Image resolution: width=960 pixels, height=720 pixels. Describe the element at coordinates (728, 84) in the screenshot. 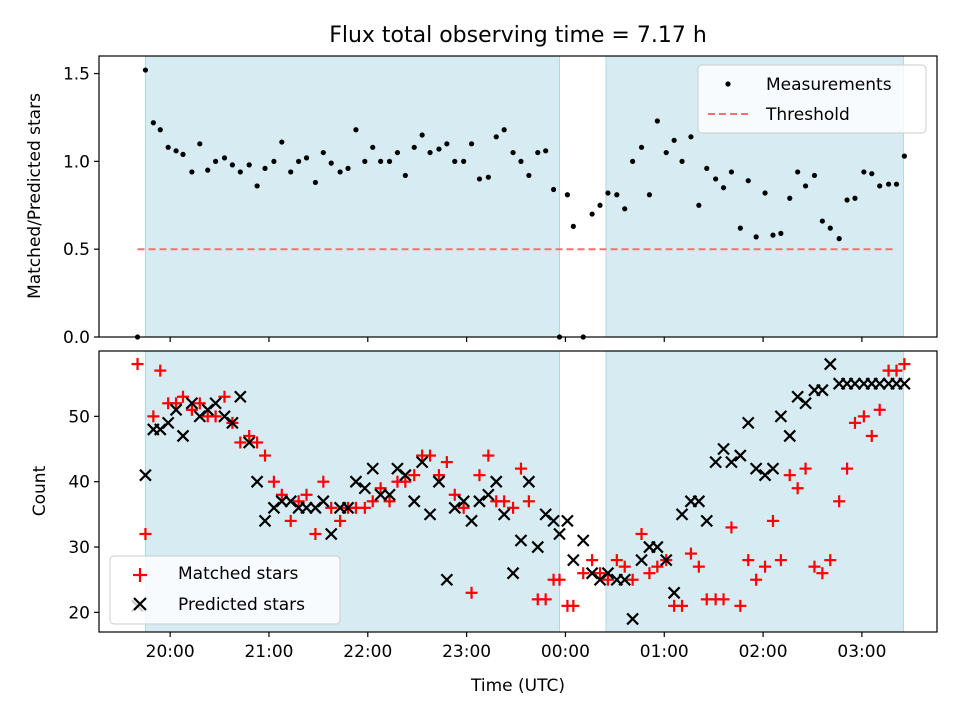

I see `legend-measurements-marker` at that location.